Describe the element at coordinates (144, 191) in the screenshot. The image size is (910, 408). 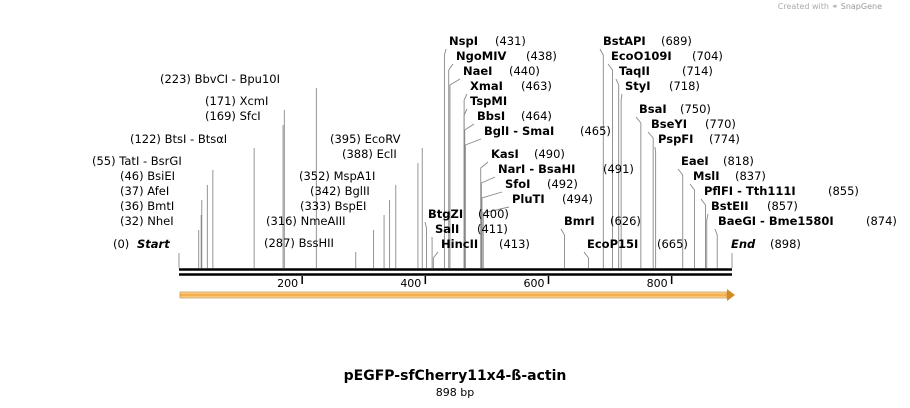
I see `site-label: (37) AfeI` at that location.